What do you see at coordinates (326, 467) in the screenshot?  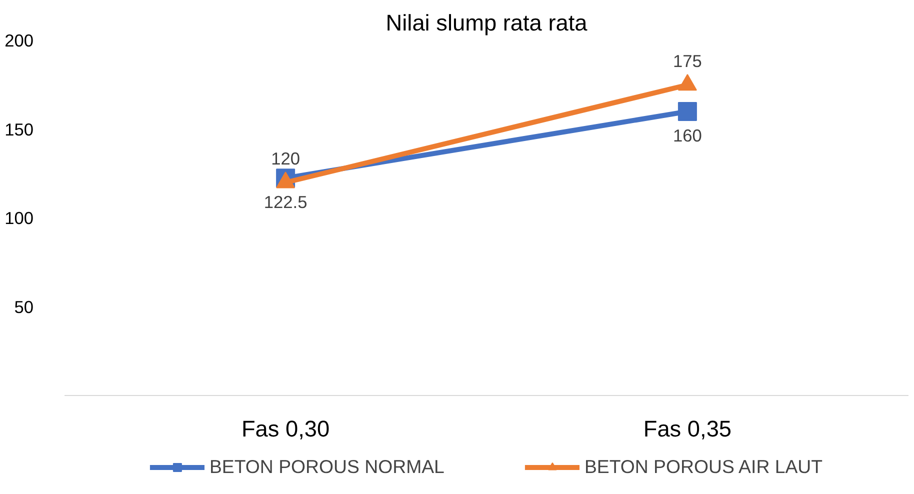 I see `legend-label: BETON POROUS NORMAL` at bounding box center [326, 467].